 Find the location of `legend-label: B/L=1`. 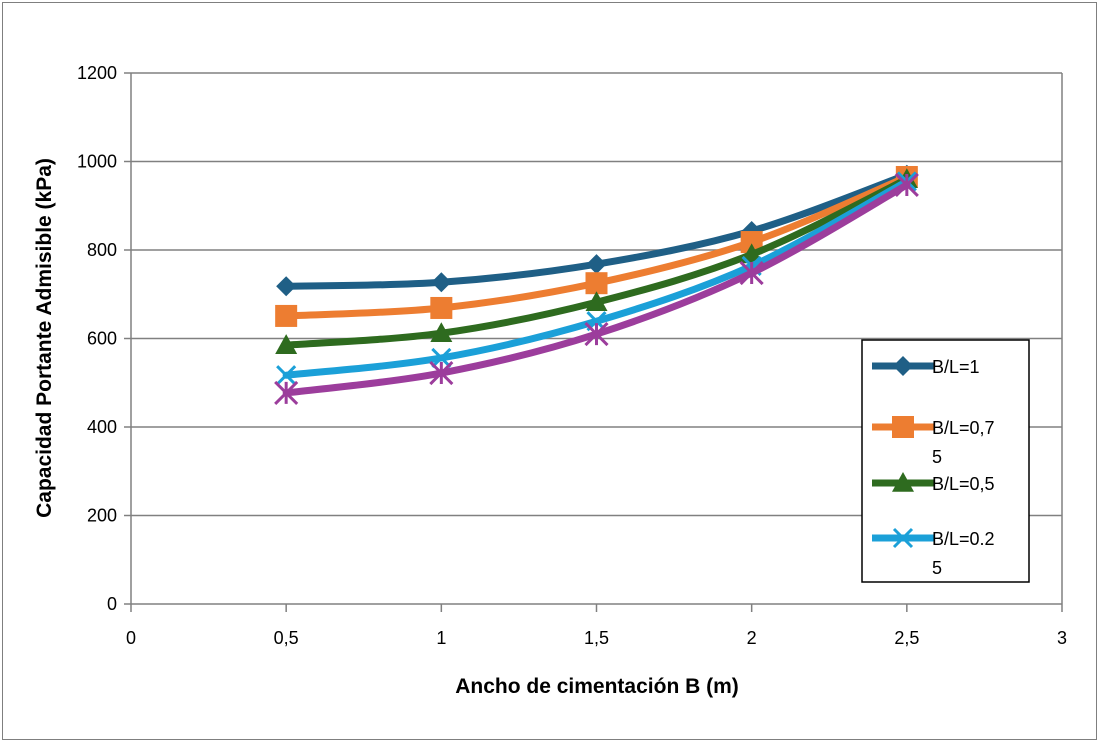

legend-label: B/L=1 is located at coordinates (956, 367).